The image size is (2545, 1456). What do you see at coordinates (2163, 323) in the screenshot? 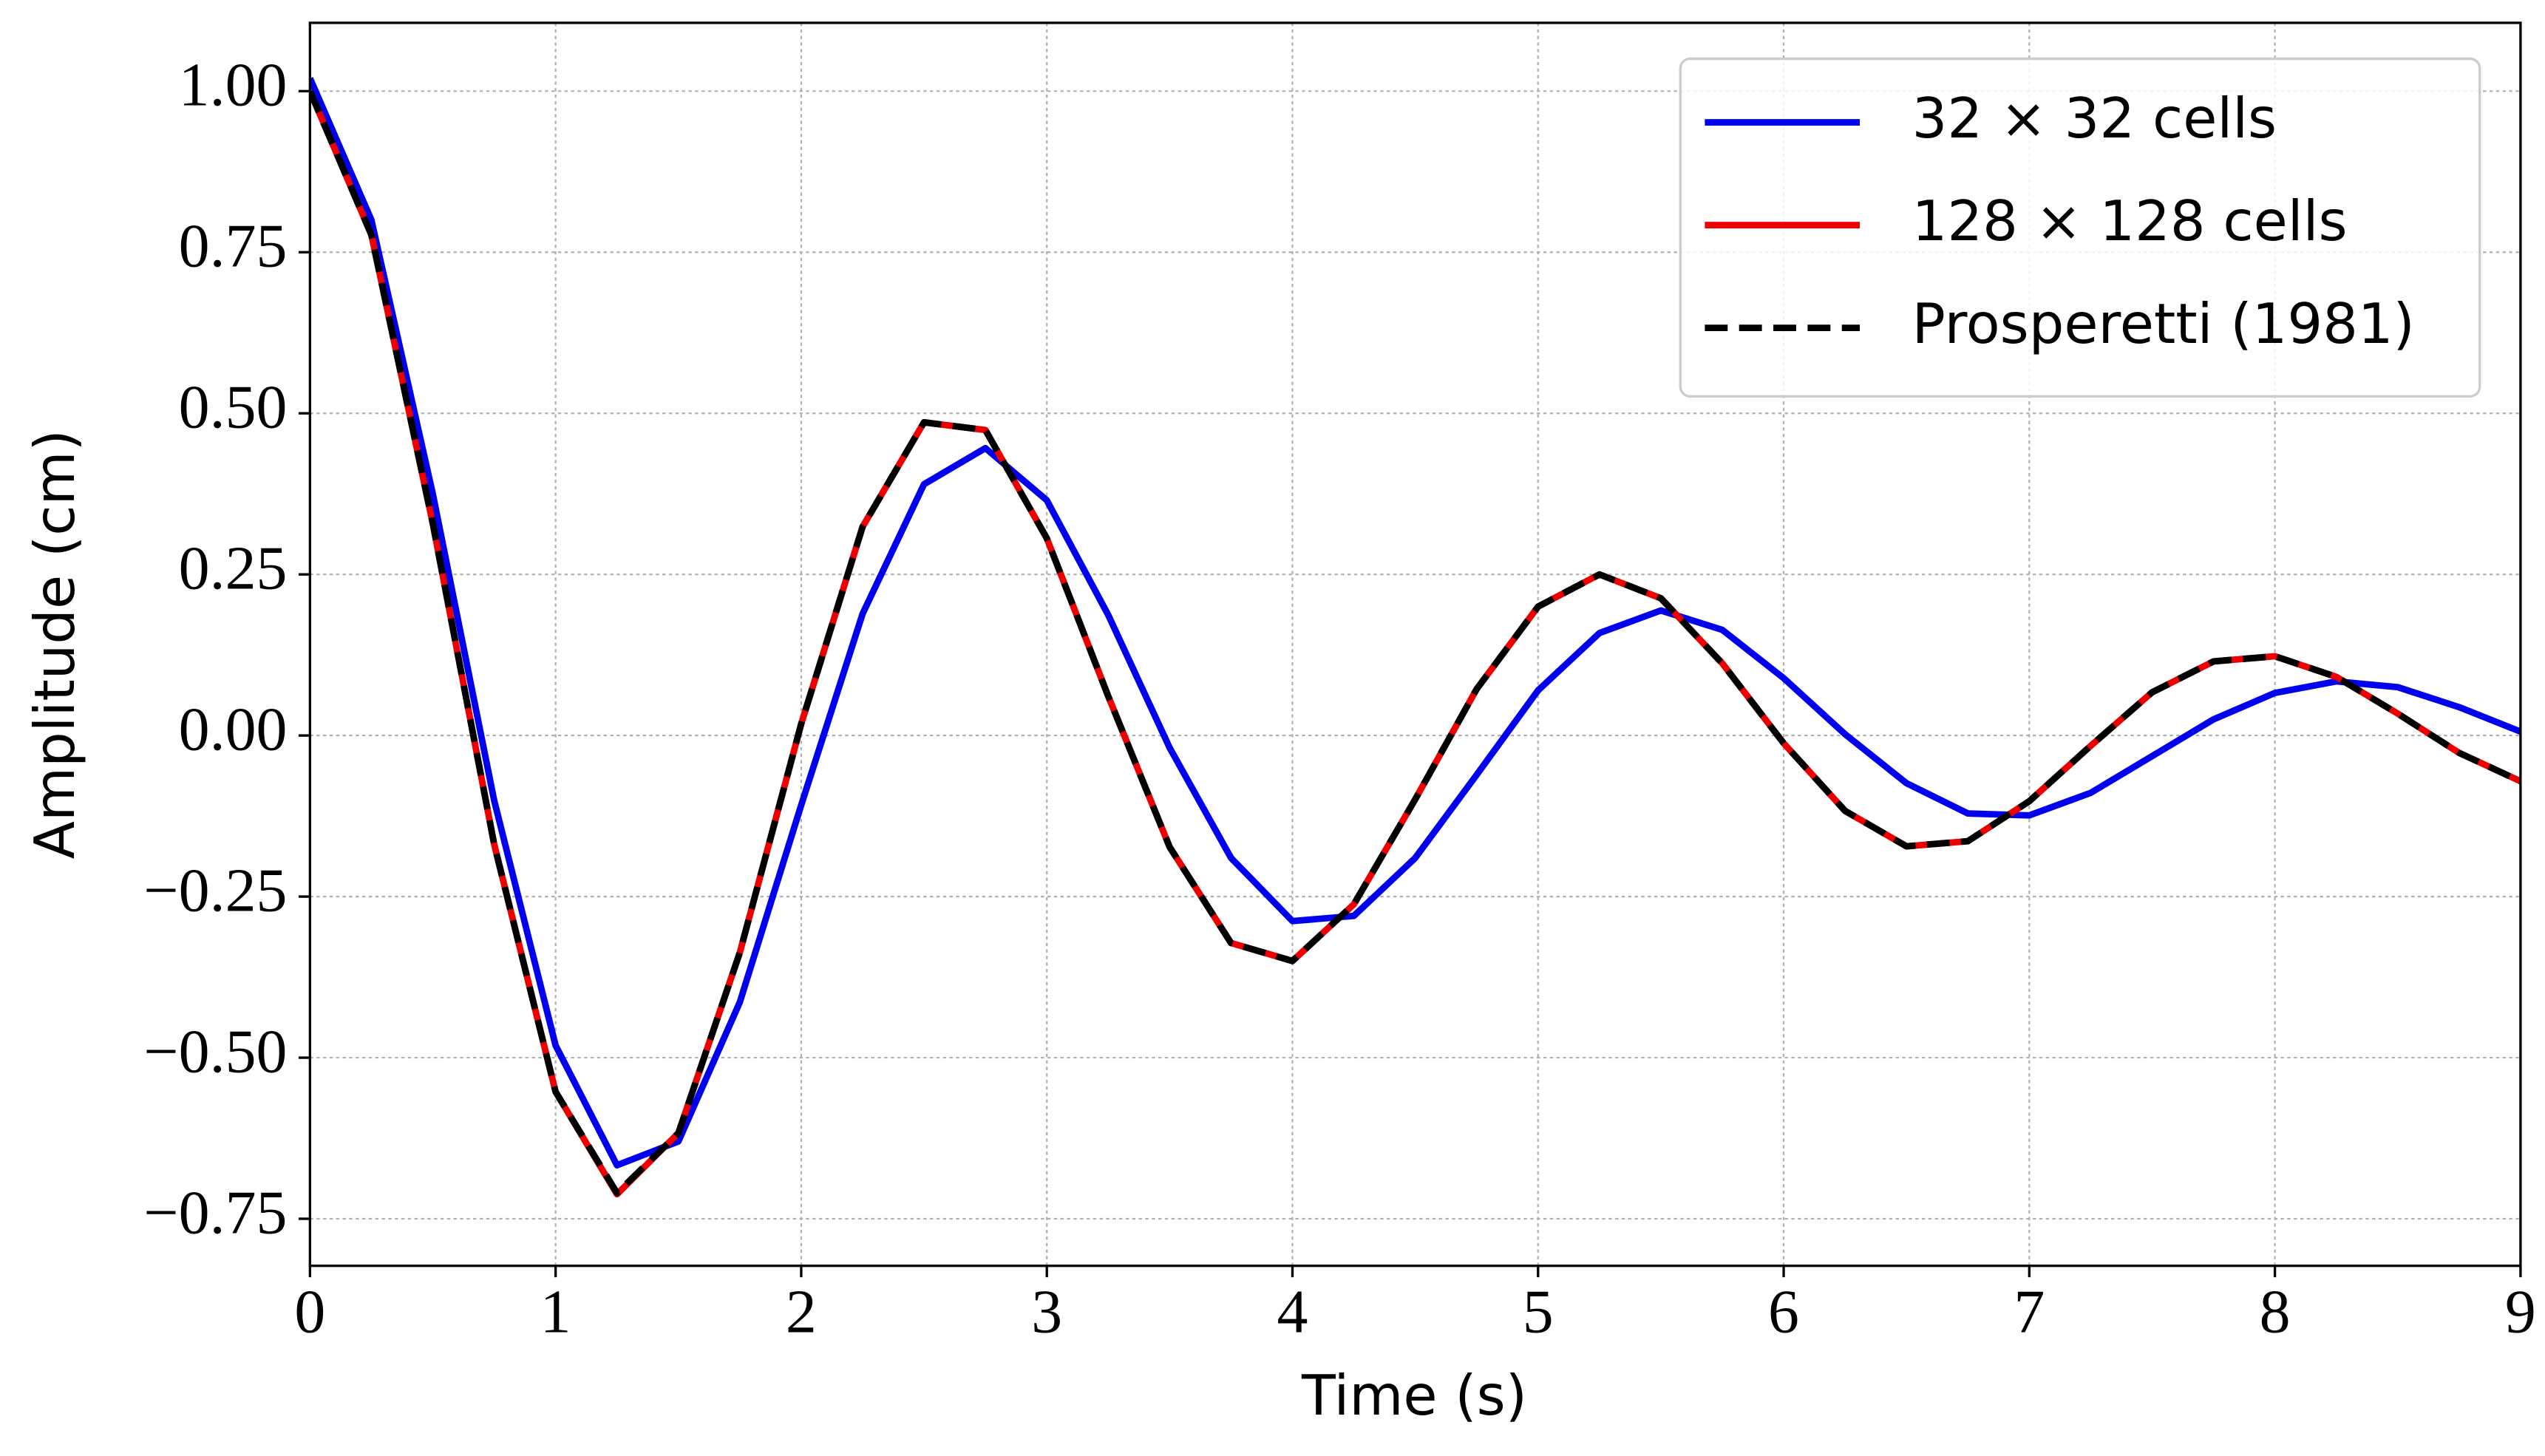
I see `legend-label: Prosperetti (1981)` at bounding box center [2163, 323].